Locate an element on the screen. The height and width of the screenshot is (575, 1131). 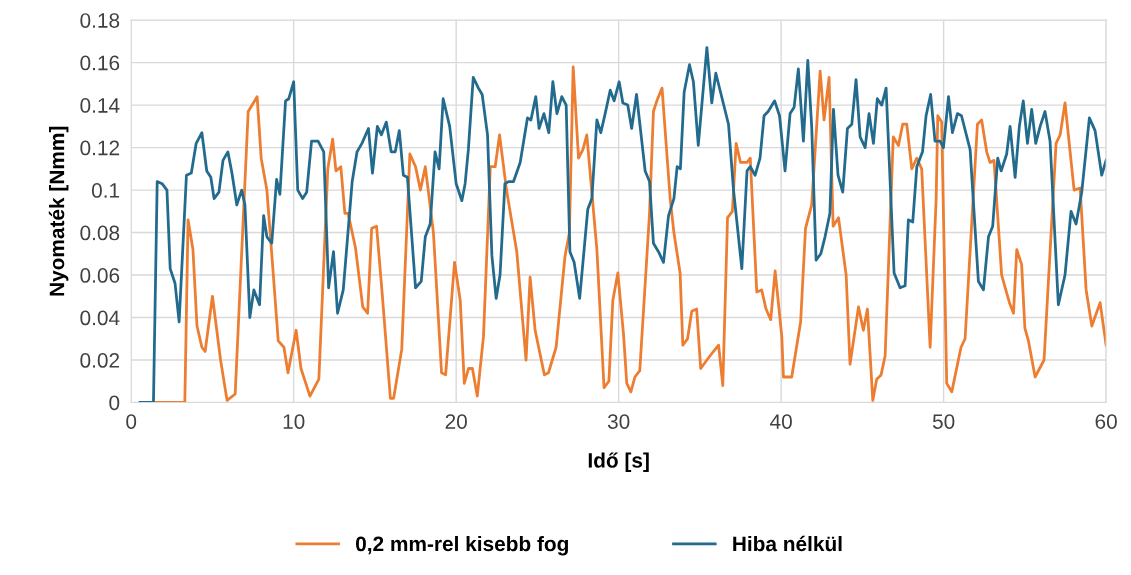
y-tick-label: 0.12 is located at coordinates (100, 148).